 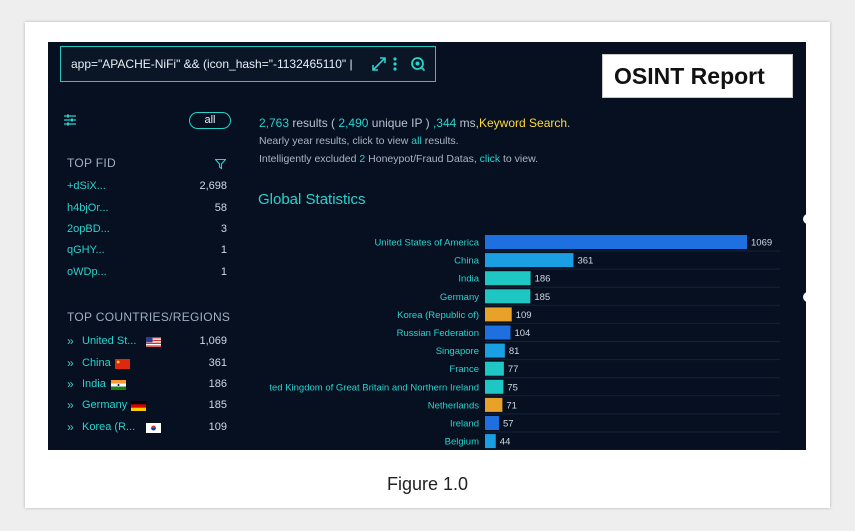 What do you see at coordinates (585, 261) in the screenshot?
I see `bar-value-label: 361` at bounding box center [585, 261].